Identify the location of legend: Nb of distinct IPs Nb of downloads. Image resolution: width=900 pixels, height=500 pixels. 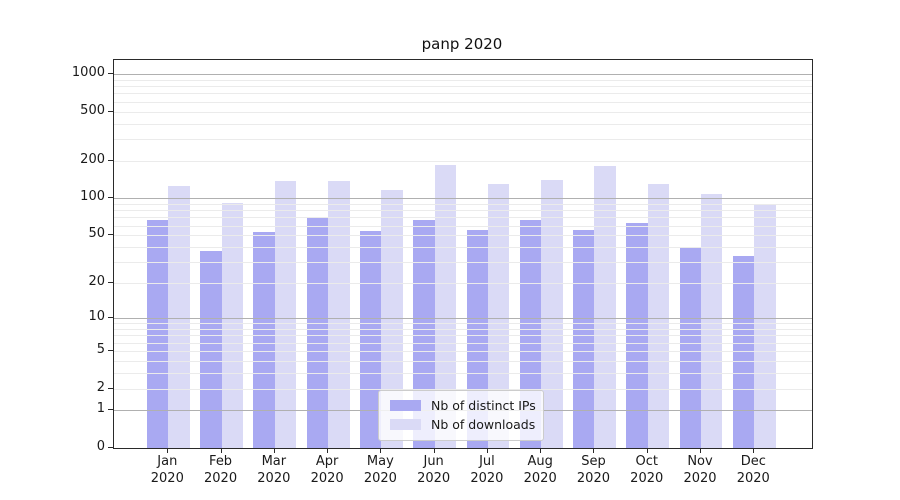
(461, 415).